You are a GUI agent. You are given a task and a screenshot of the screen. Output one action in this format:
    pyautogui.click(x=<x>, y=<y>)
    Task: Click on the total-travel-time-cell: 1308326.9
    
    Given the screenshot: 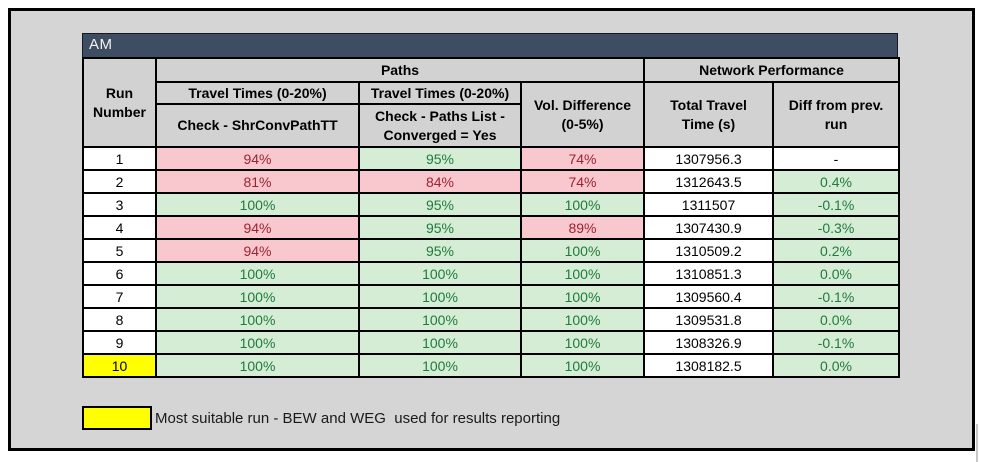 What is the action you would take?
    pyautogui.click(x=709, y=342)
    